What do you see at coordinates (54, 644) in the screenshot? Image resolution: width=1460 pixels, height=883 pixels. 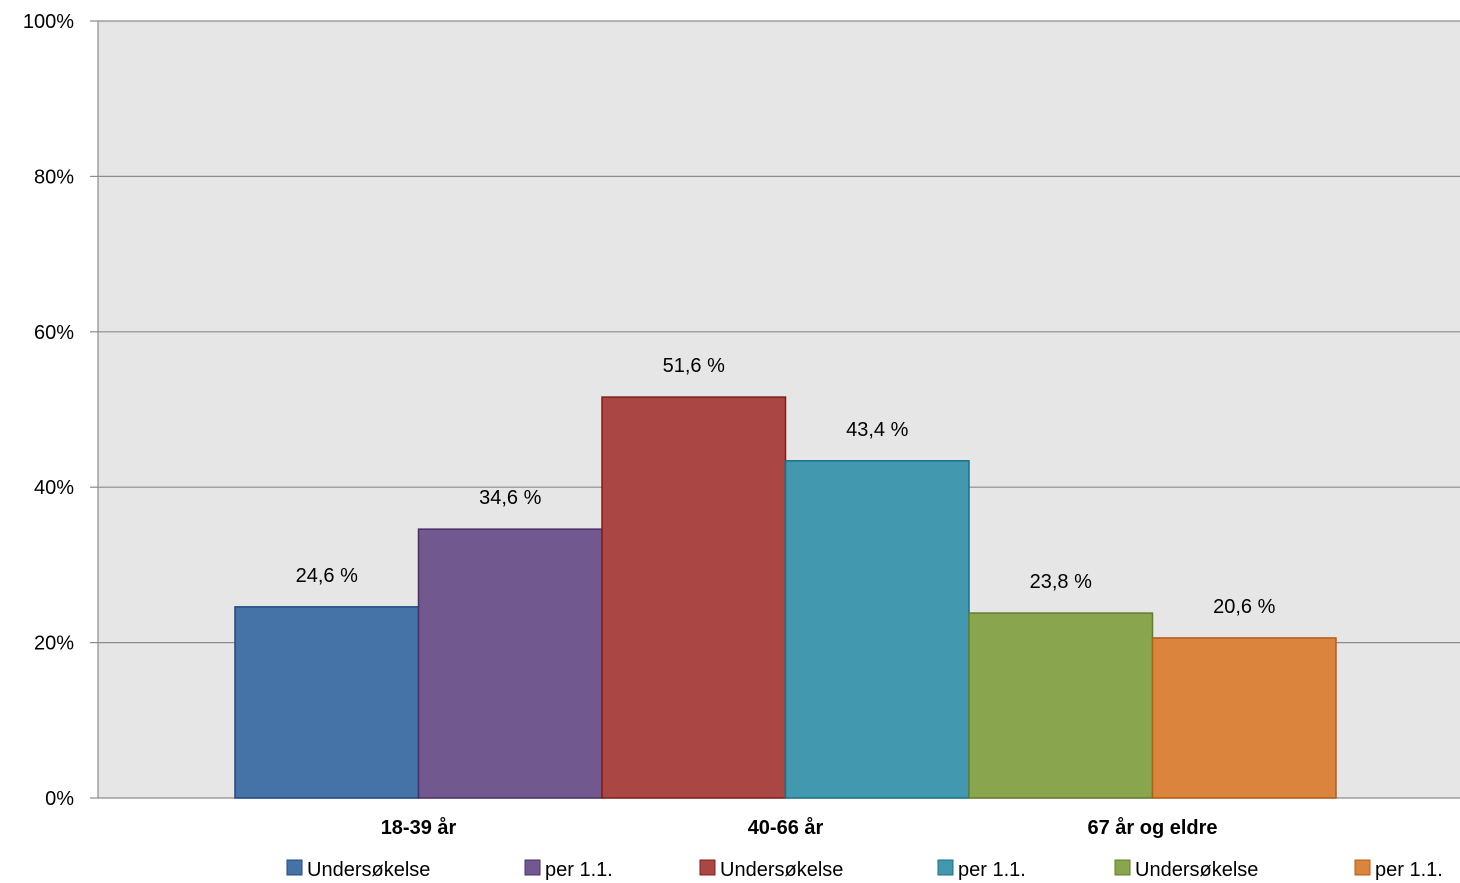 I see `y-tick-label: 20%` at bounding box center [54, 644].